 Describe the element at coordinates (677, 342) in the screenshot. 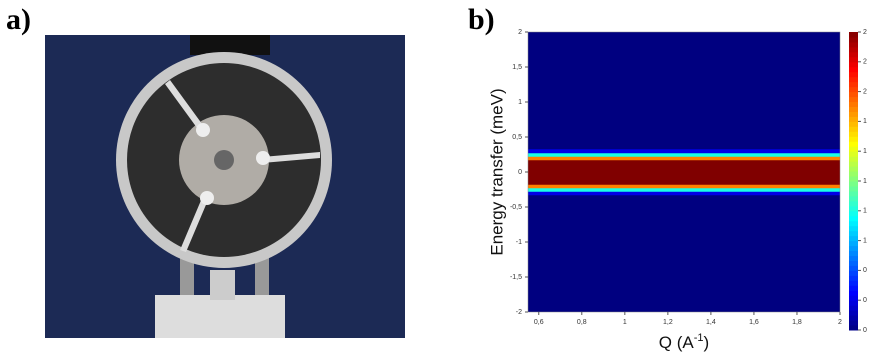

I see `x-axis-label-part: Q (A` at that location.